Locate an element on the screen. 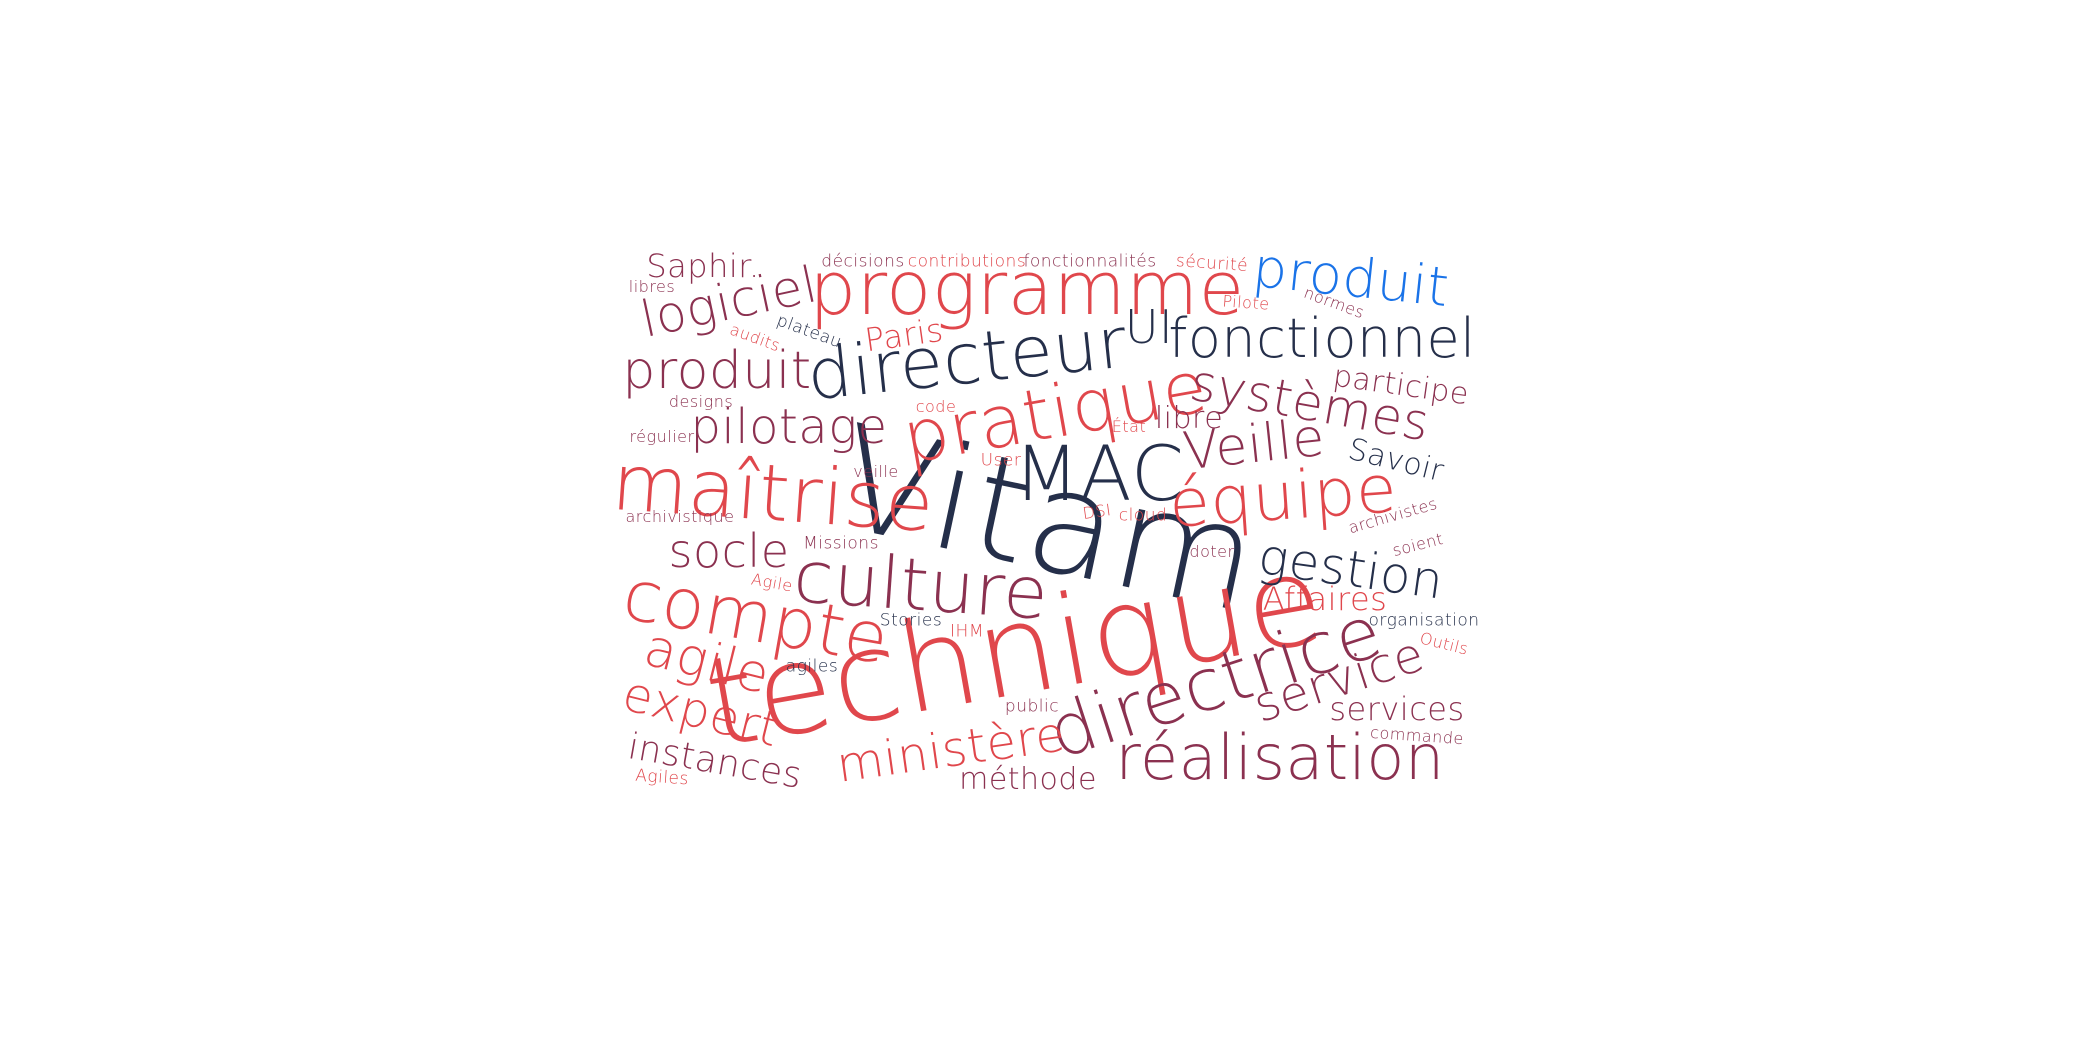 The height and width of the screenshot is (1044, 2088). word: agiles is located at coordinates (812, 666).